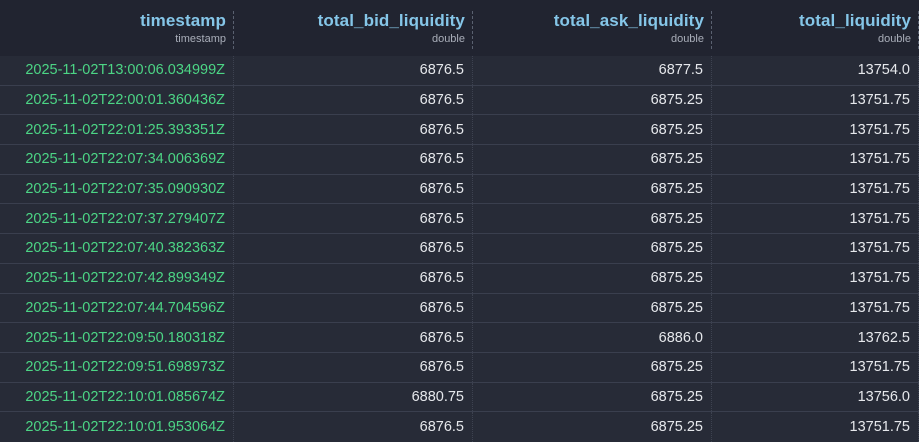 The width and height of the screenshot is (919, 442). I want to click on cell-total-liquidity: 13762.5, so click(815, 337).